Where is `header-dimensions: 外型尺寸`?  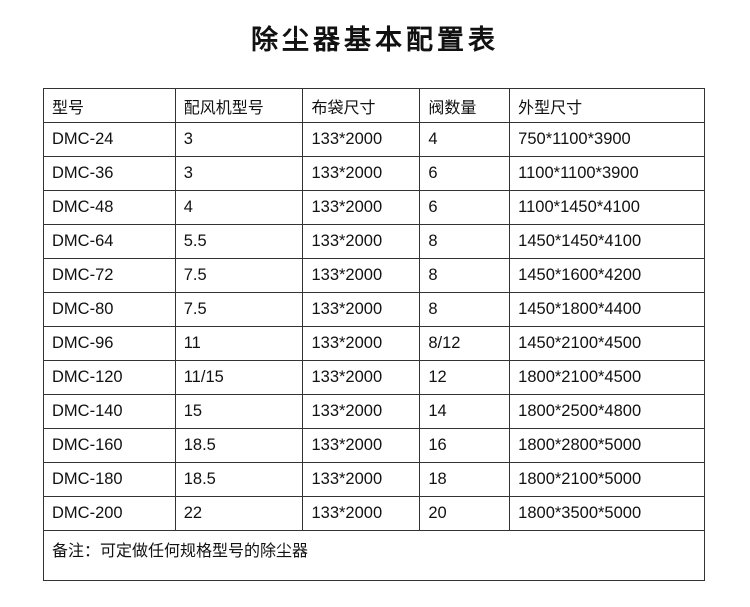
header-dimensions: 外型尺寸 is located at coordinates (607, 105).